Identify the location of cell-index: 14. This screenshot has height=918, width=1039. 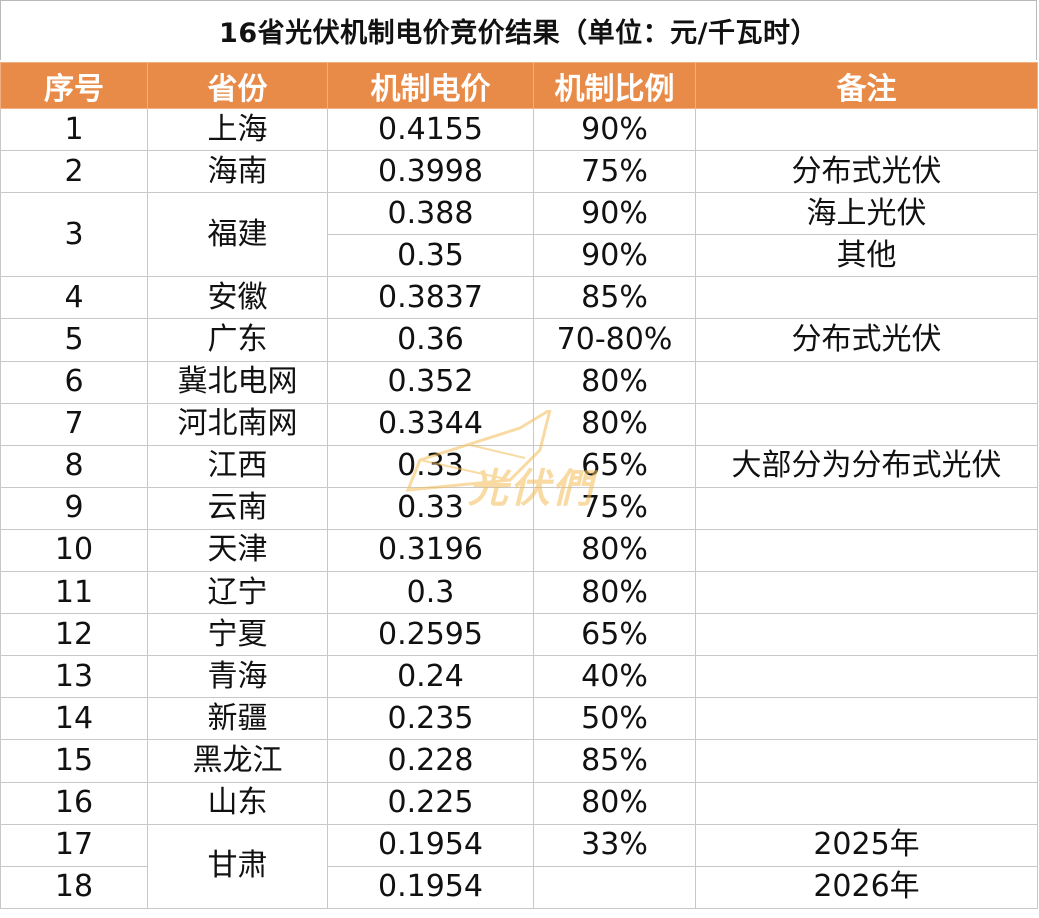
(74, 719).